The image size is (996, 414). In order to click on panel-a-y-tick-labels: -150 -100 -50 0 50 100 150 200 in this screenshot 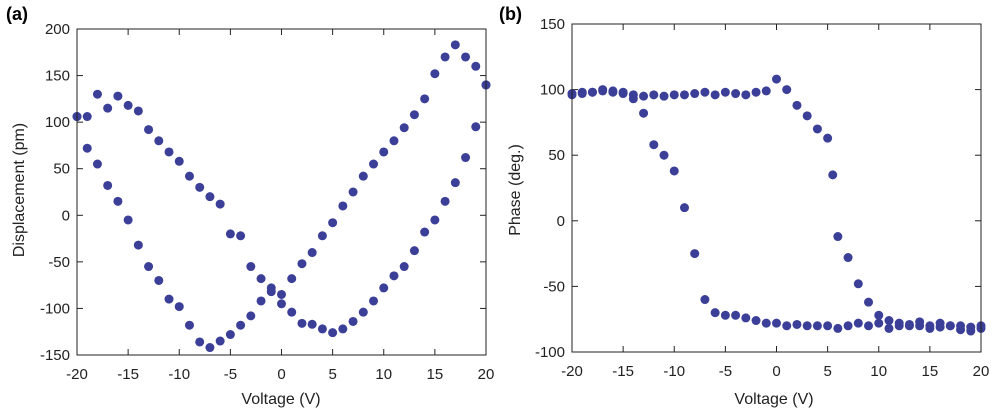, I will do `click(55, 192)`.